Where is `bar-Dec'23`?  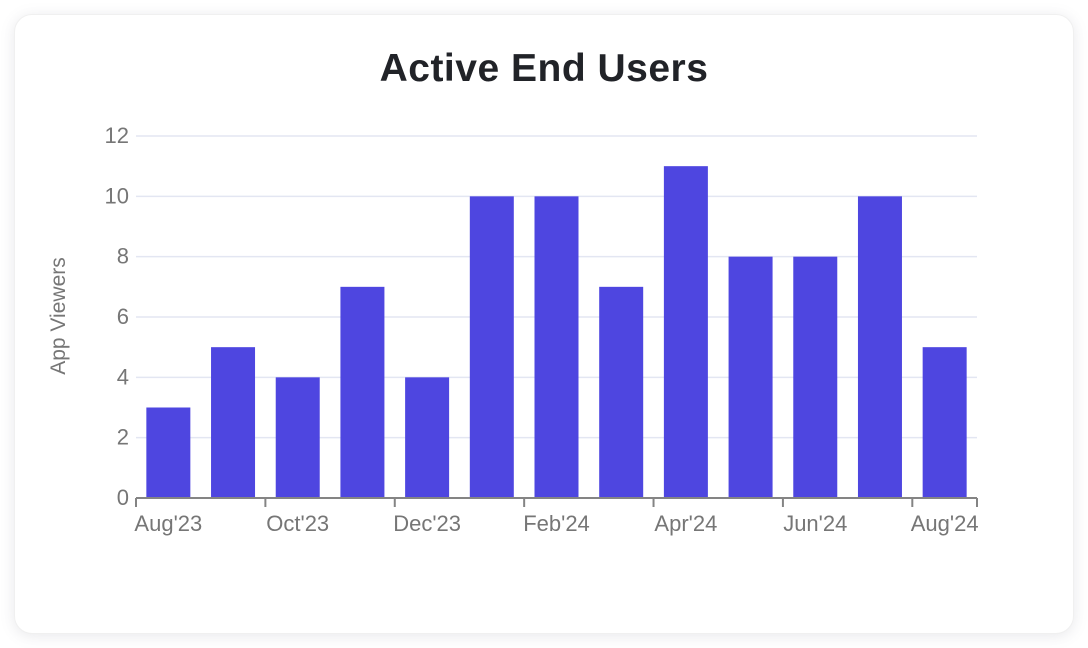 bar-Dec'23 is located at coordinates (427, 437).